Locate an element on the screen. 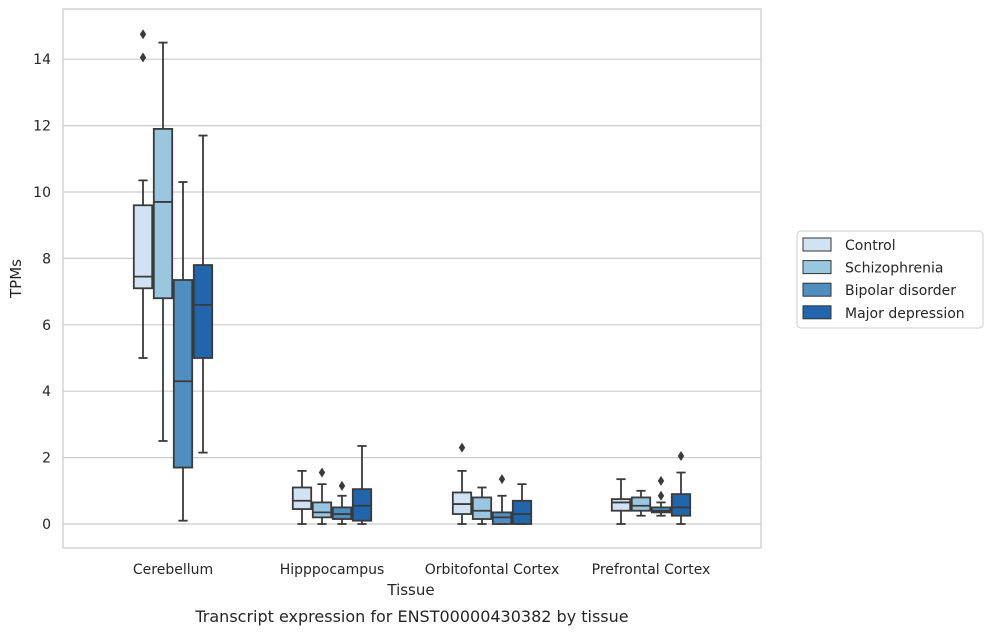 This screenshot has height=634, width=992. legend-label: Control is located at coordinates (870, 246).